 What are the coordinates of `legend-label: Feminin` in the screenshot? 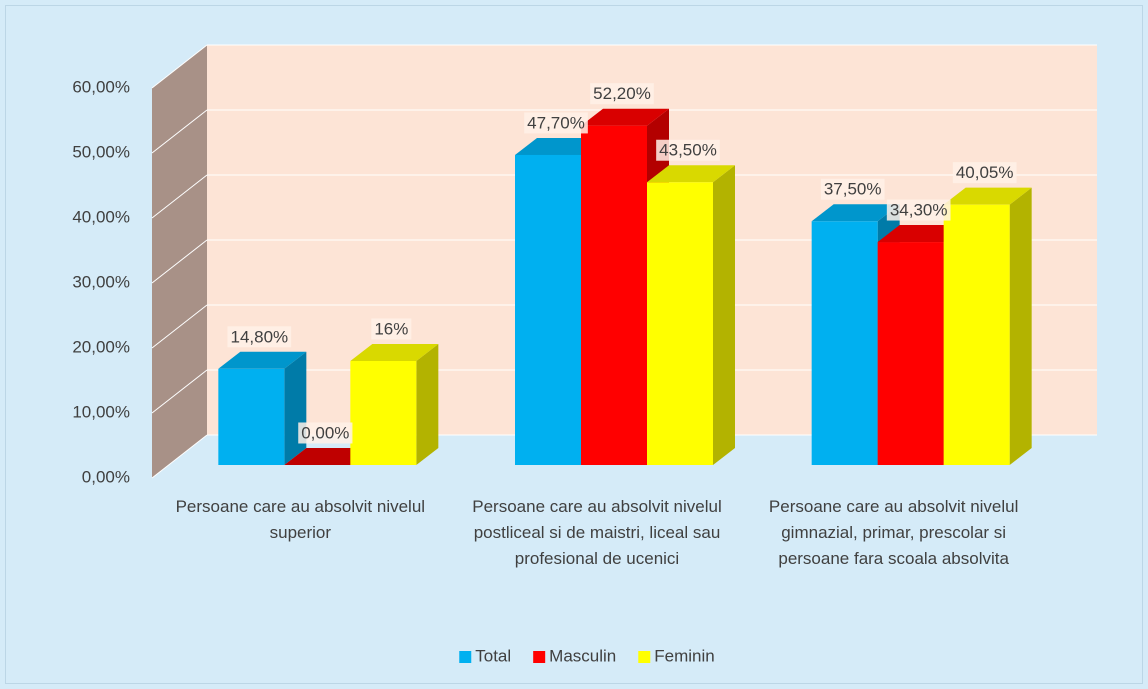 It's located at (684, 655).